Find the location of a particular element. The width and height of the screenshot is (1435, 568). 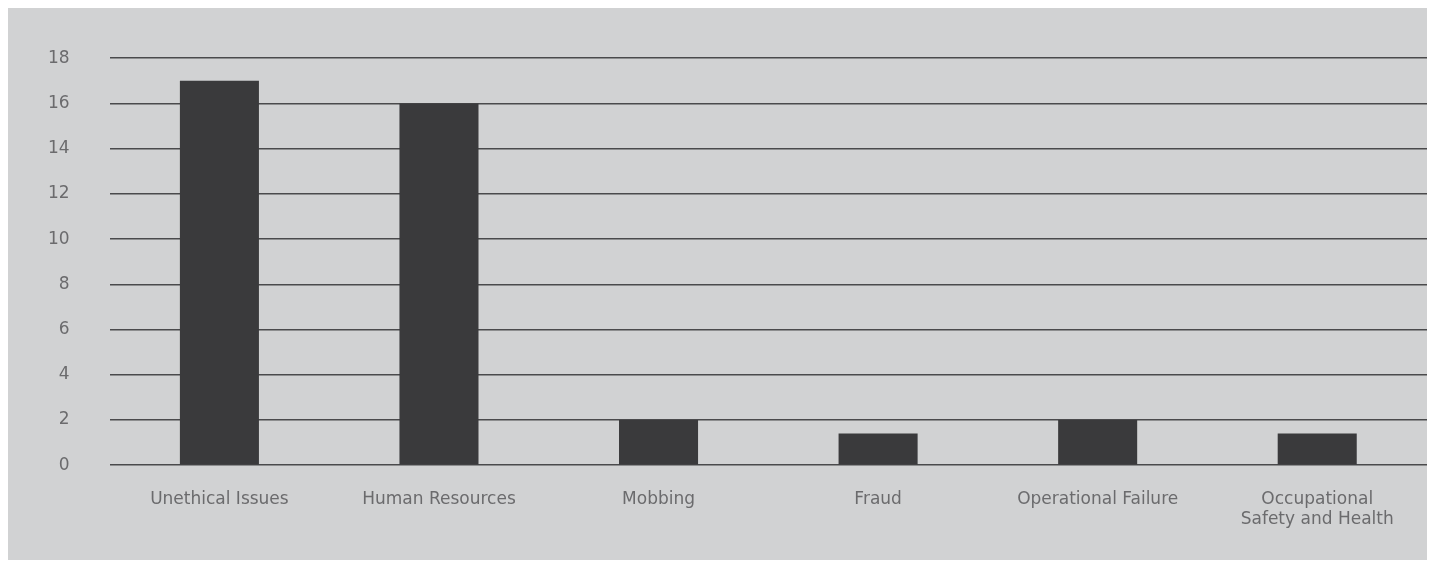

y-tick-label: 16 is located at coordinates (58, 101).